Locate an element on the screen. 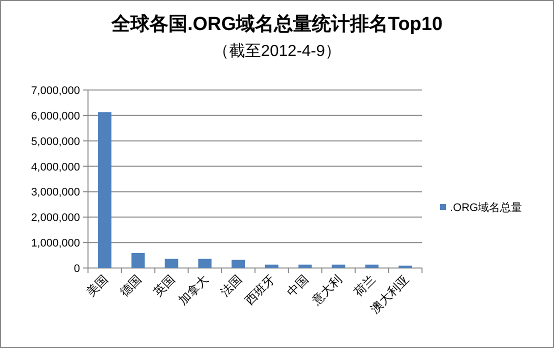  y-tick-label: 4,000,000 is located at coordinates (55, 167).